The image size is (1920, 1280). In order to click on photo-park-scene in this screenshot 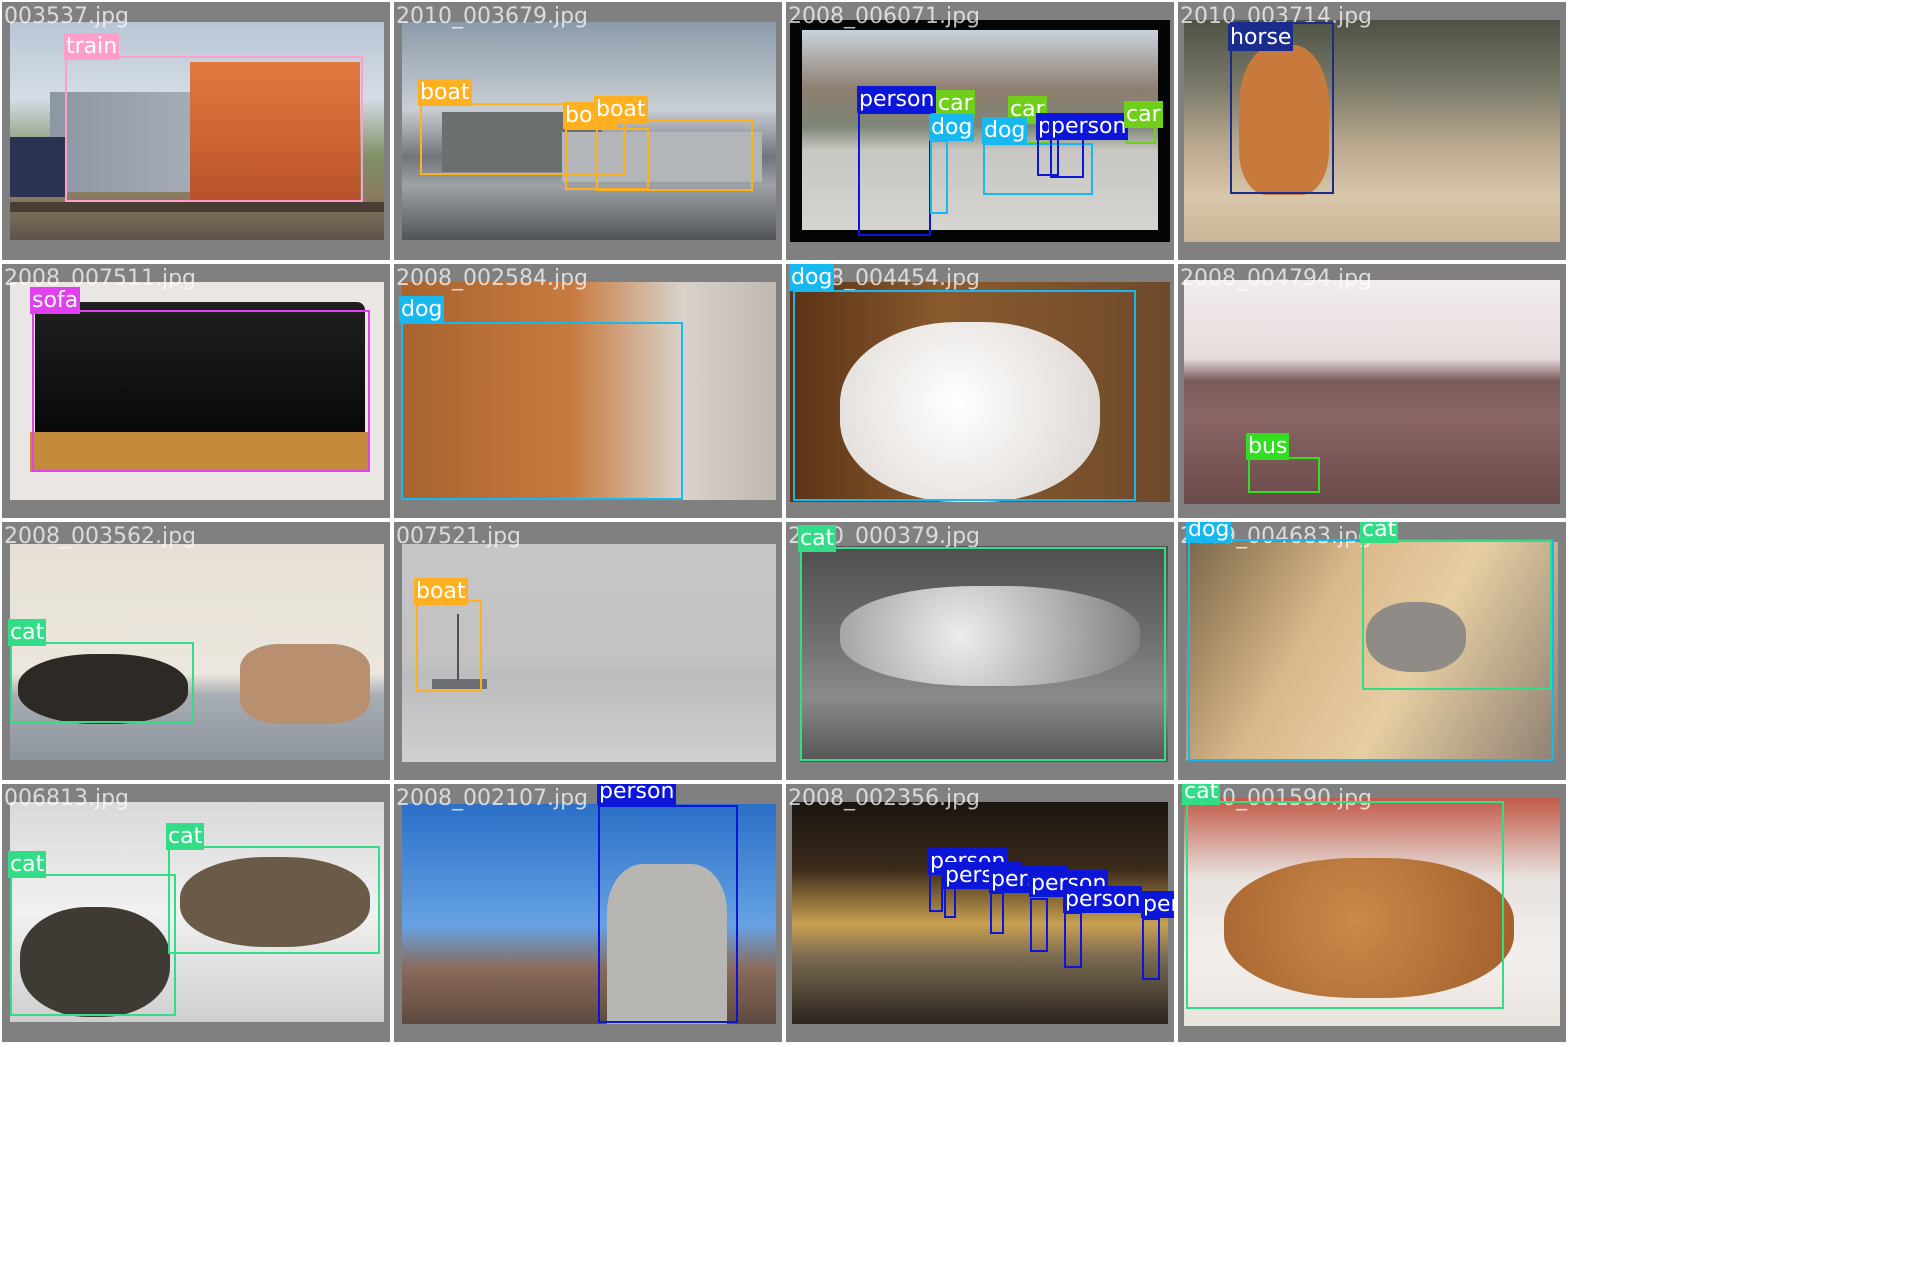, I will do `click(980, 131)`.